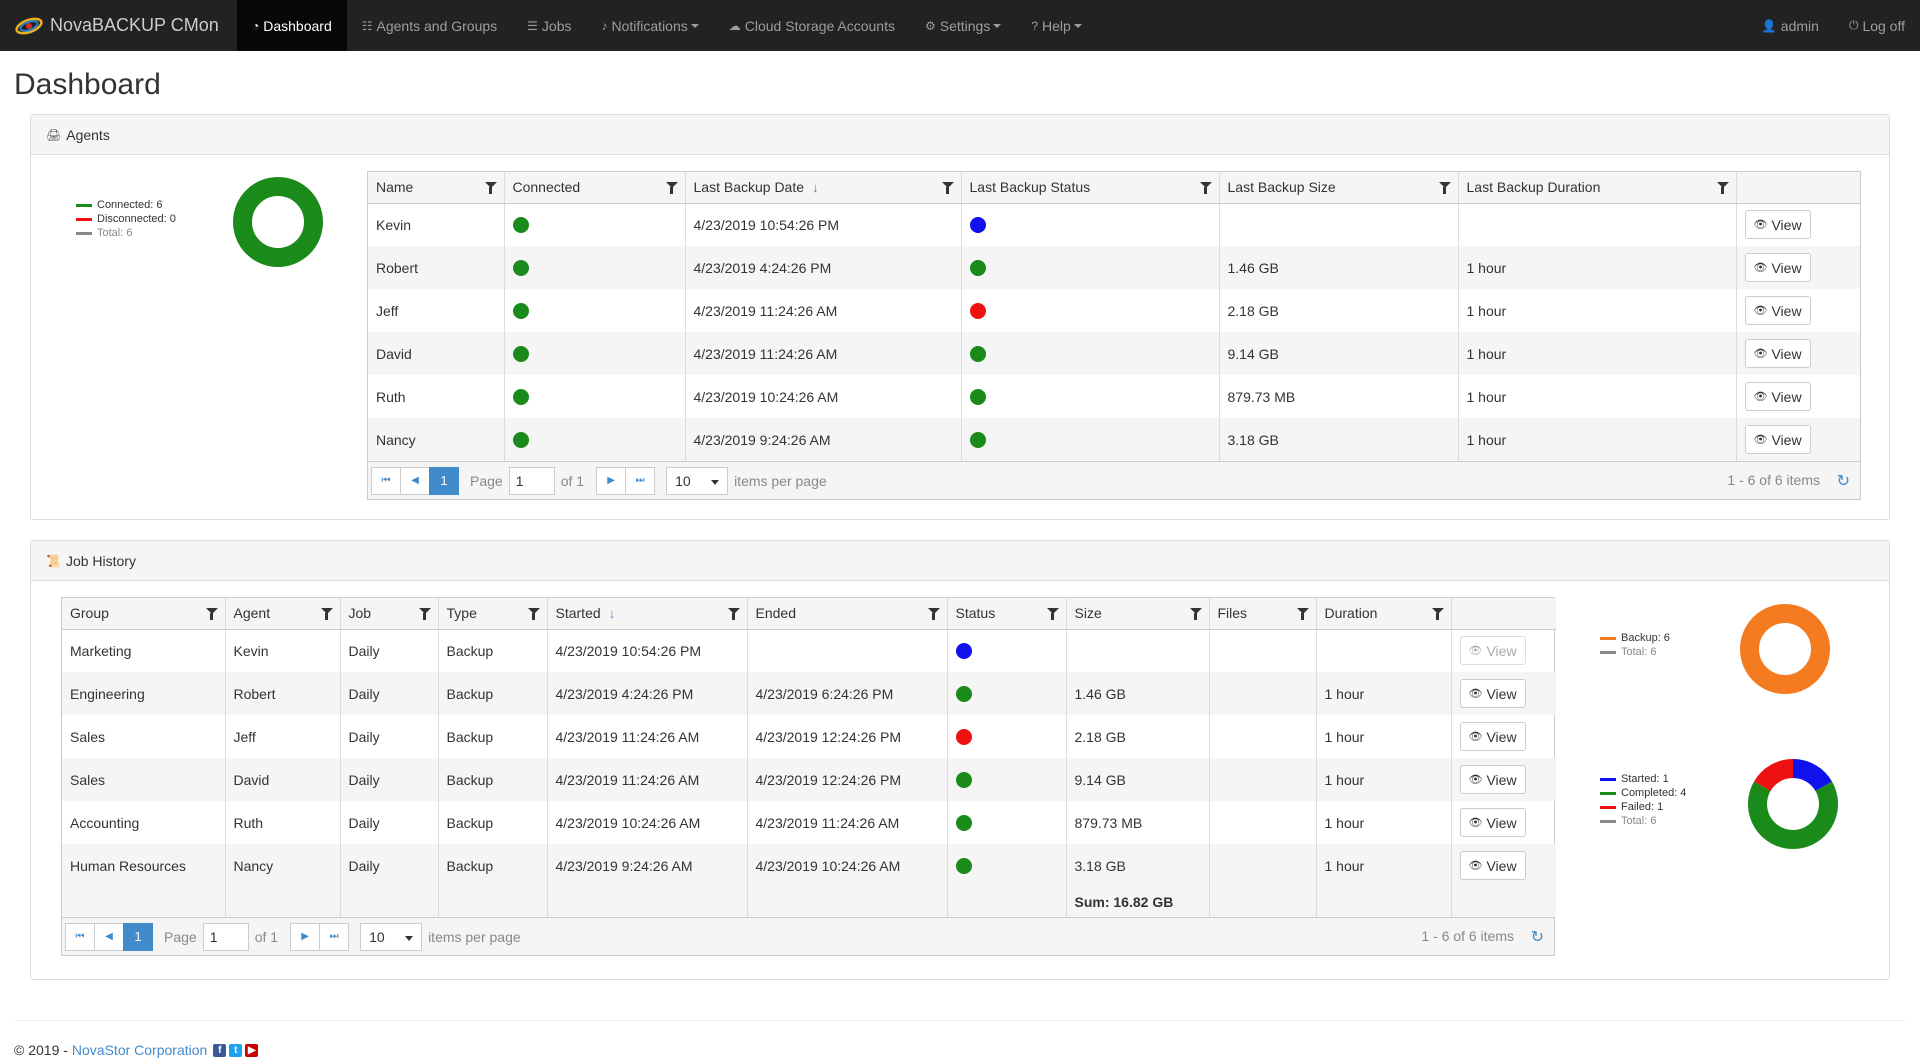 The height and width of the screenshot is (1058, 1920). What do you see at coordinates (429, 25) in the screenshot?
I see `nav-agents-and-groups: ☷ Agents and Groups` at bounding box center [429, 25].